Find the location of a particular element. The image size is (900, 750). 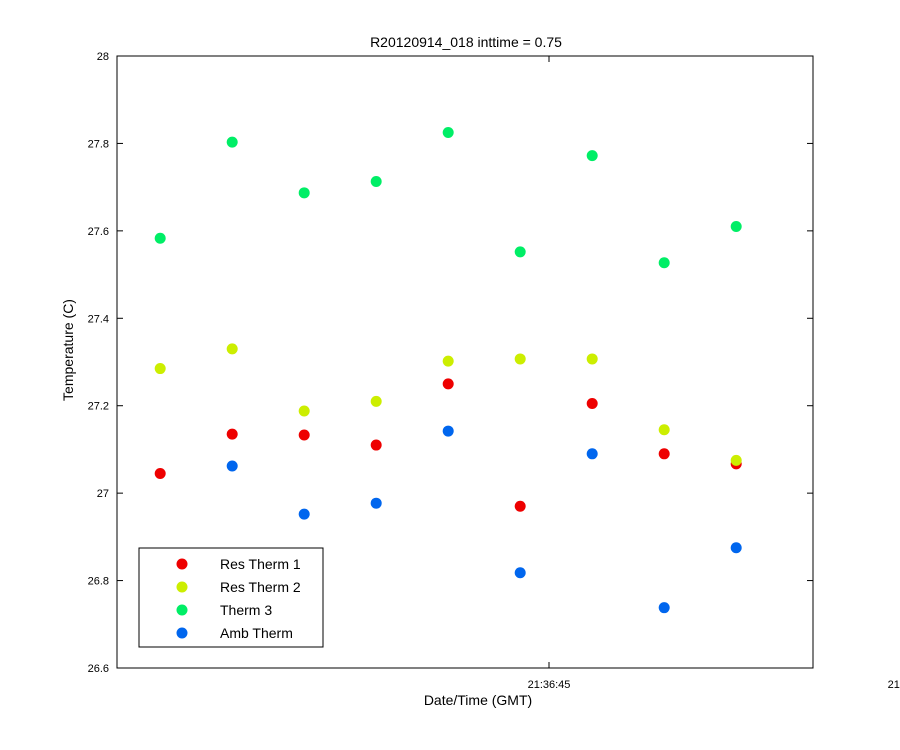

y-tick-label: 27 is located at coordinates (103, 494).